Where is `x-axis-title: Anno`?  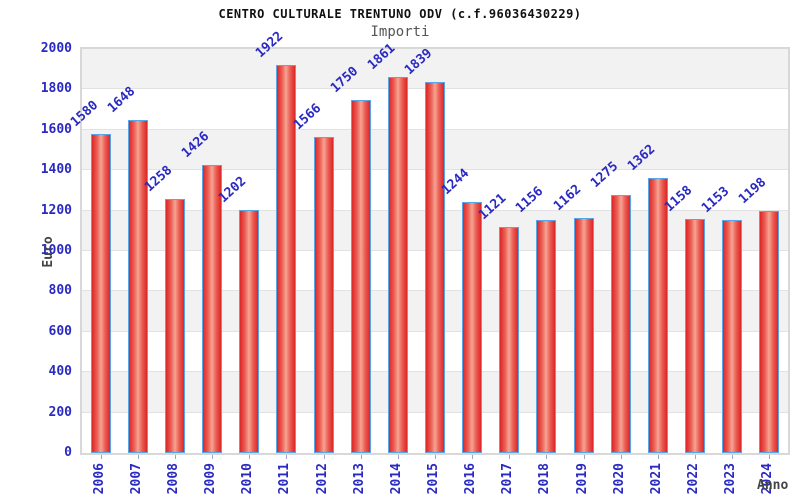 x-axis-title: Anno is located at coordinates (773, 485).